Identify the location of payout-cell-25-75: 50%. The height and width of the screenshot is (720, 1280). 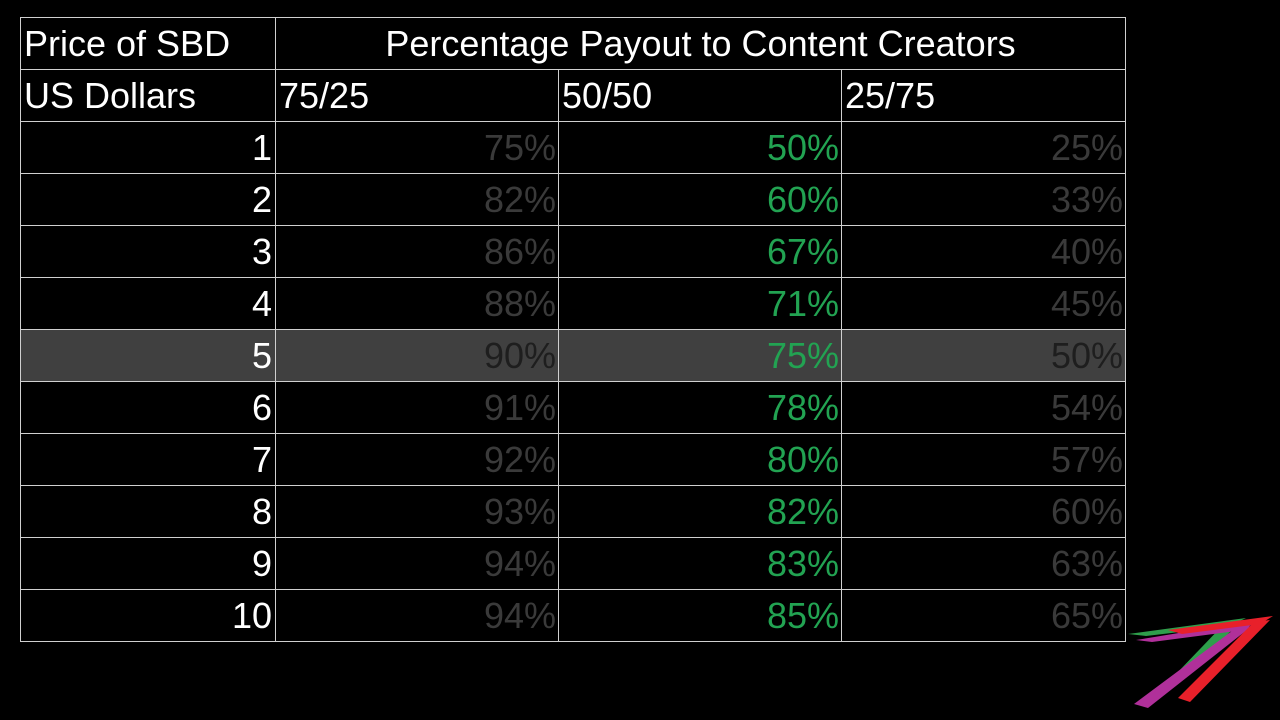
(983, 355).